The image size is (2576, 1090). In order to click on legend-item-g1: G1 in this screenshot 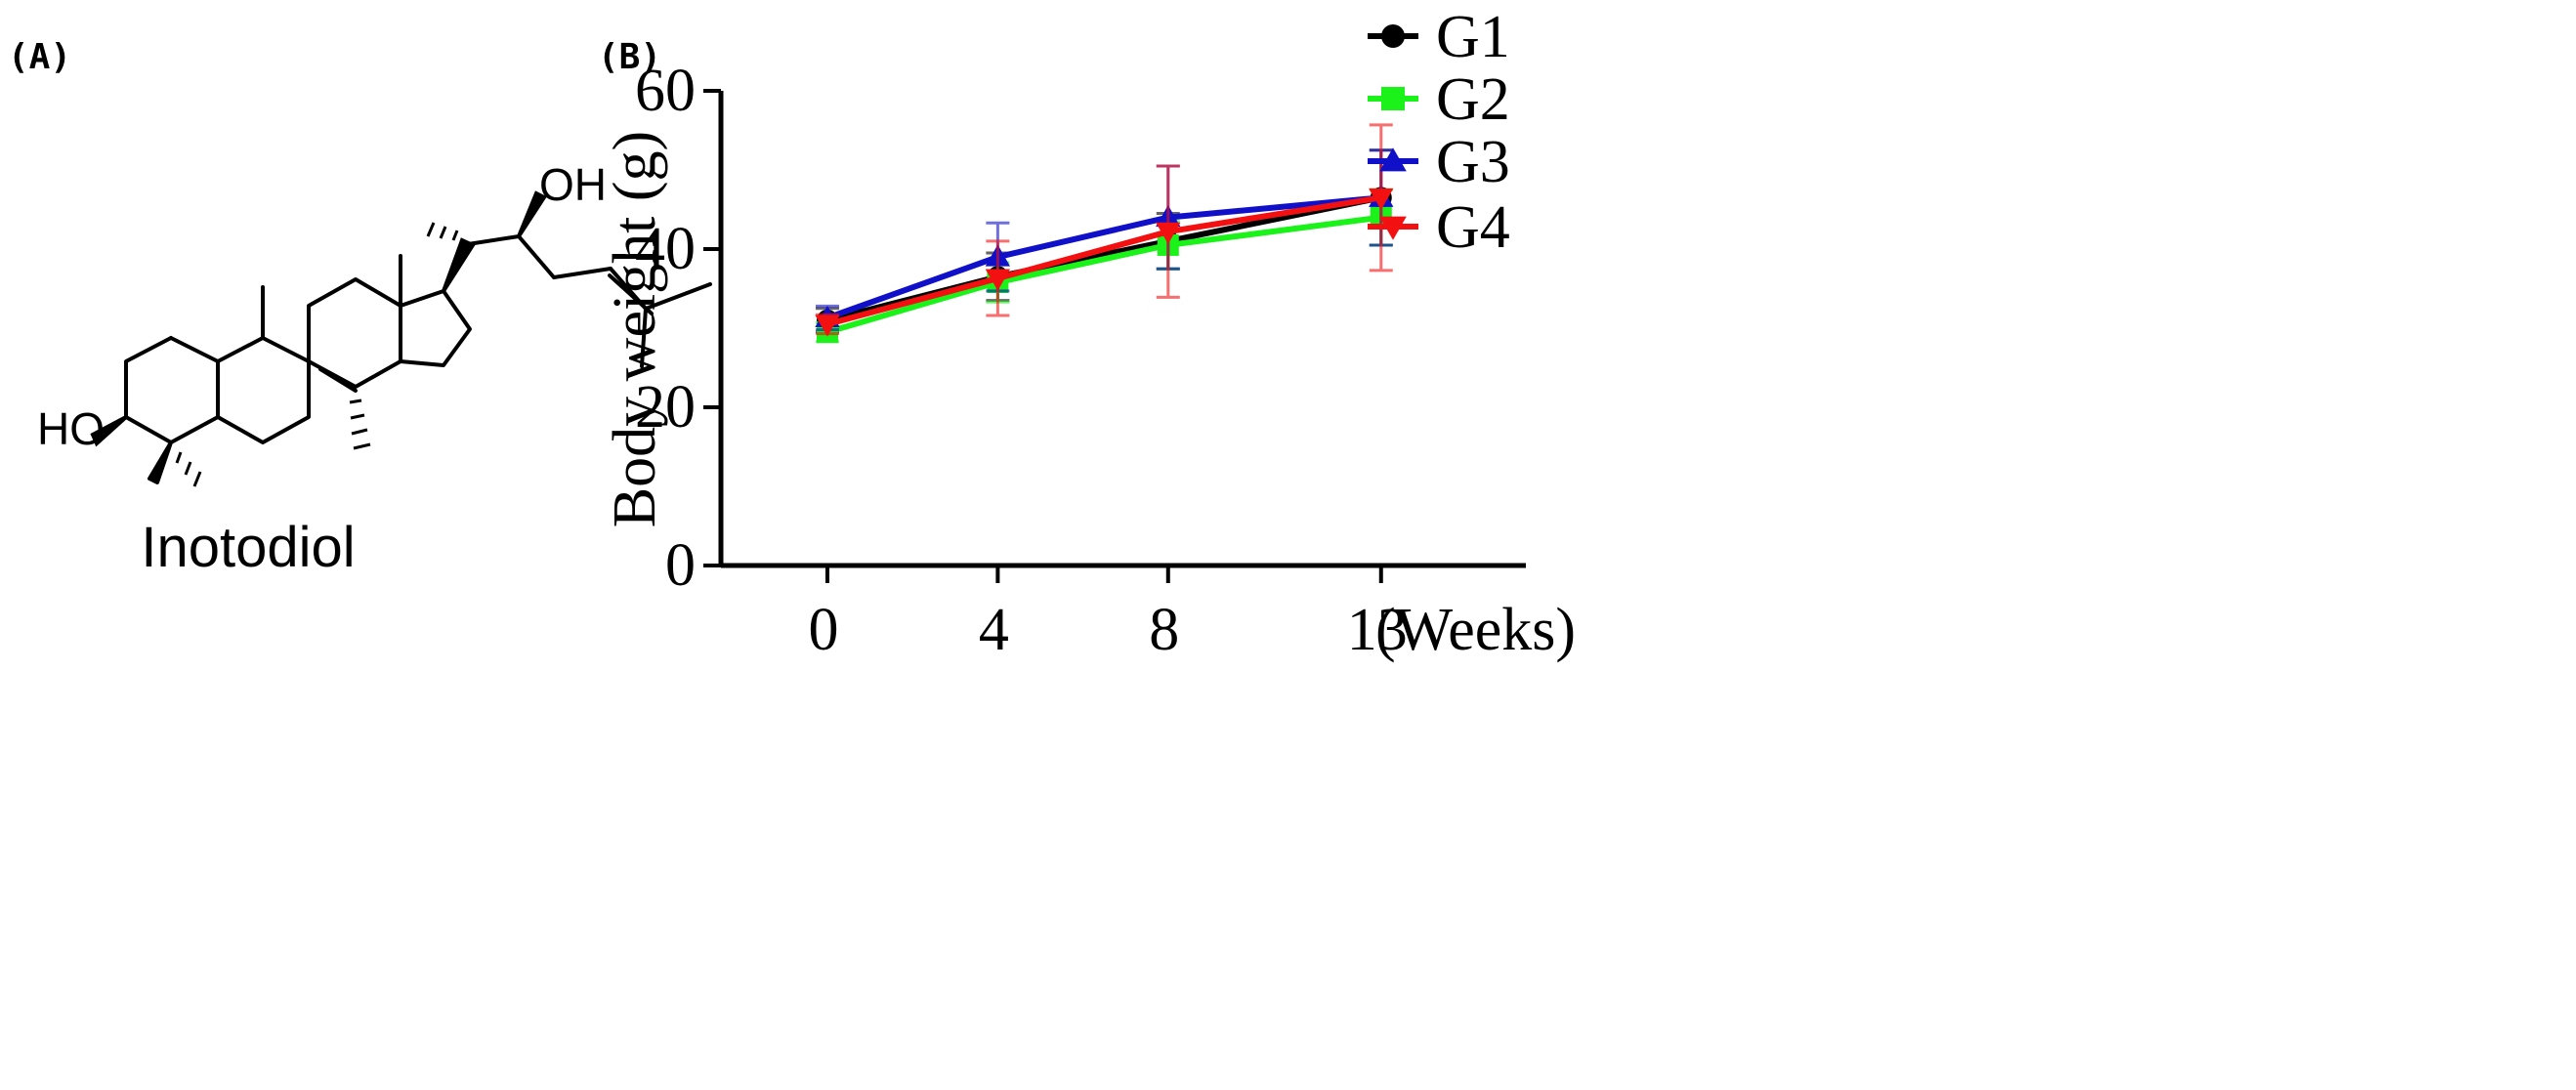, I will do `click(1439, 37)`.